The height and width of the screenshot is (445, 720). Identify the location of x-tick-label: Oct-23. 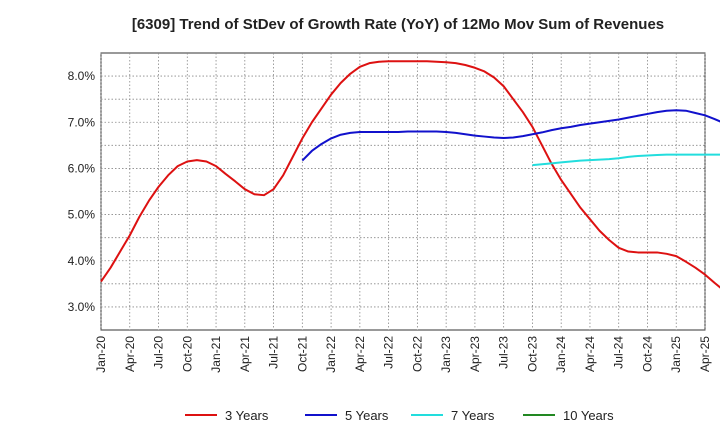
(532, 354).